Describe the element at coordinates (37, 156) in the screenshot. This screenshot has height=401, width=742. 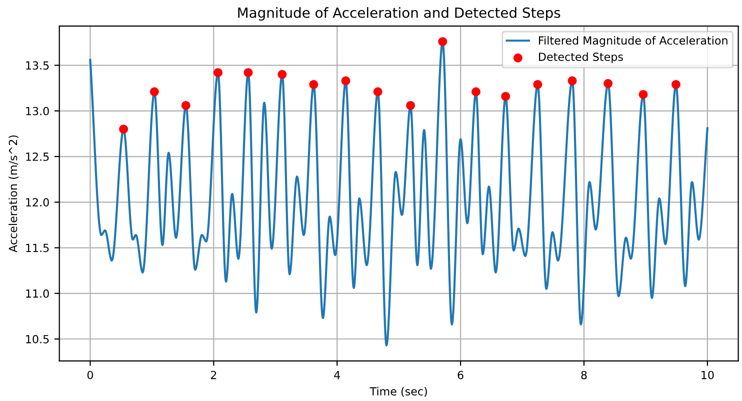
I see `y-tick-label: 12.5` at that location.